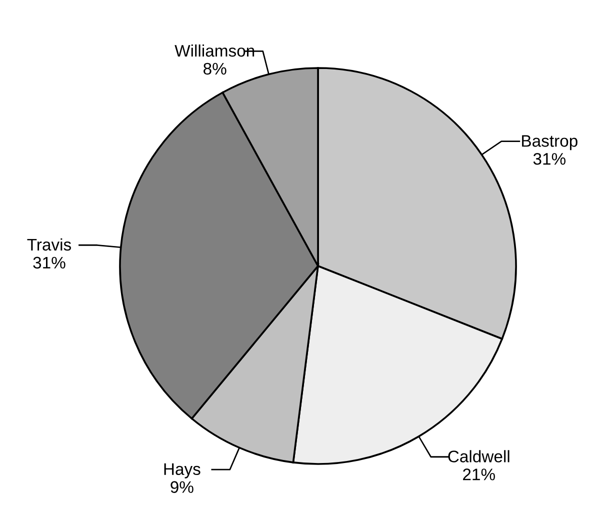  What do you see at coordinates (182, 487) in the screenshot?
I see `data-label: 9%` at bounding box center [182, 487].